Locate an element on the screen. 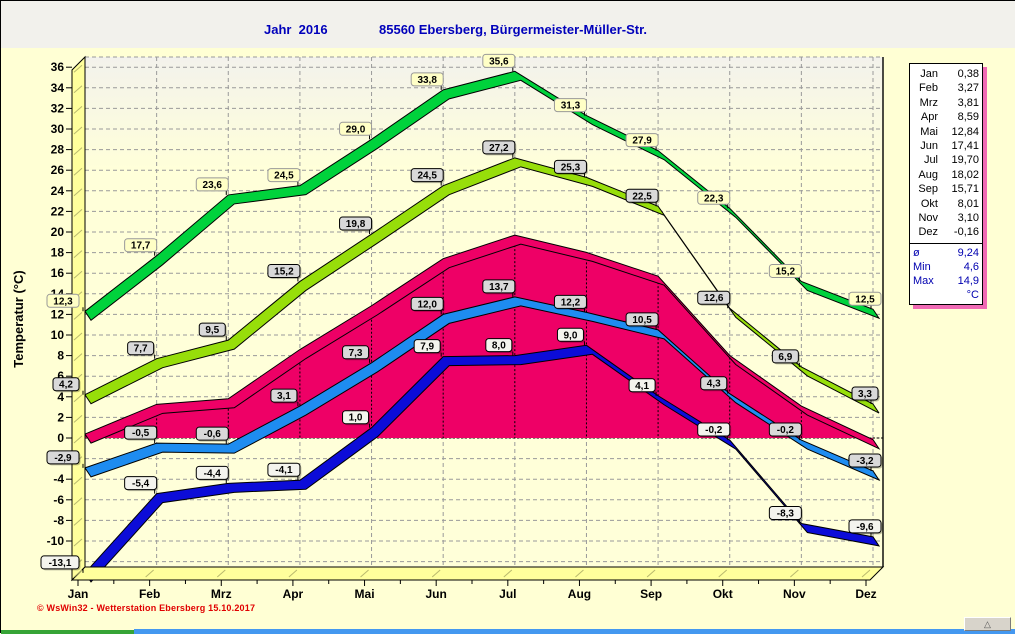 The width and height of the screenshot is (1015, 634). unit-label: °C is located at coordinates (972, 294).